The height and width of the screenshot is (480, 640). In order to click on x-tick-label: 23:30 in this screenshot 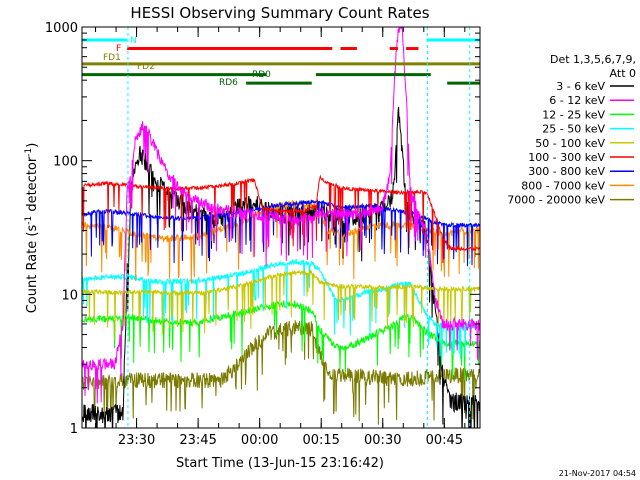, I will do `click(136, 440)`.